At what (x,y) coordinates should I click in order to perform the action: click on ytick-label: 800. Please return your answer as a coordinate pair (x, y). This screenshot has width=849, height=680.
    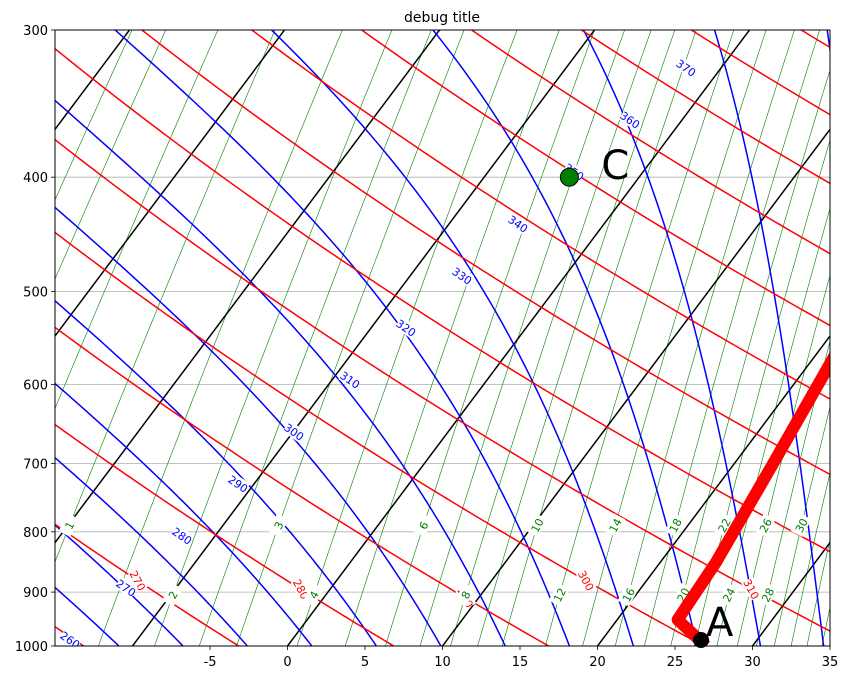
    Looking at the image, I should click on (35, 533).